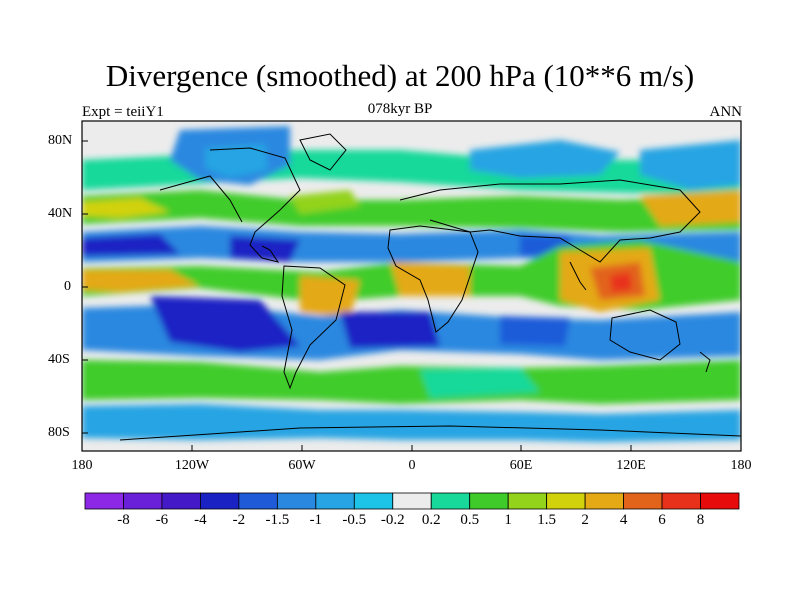 The height and width of the screenshot is (600, 800). What do you see at coordinates (392, 520) in the screenshot?
I see `colorbar-label: -0.2` at bounding box center [392, 520].